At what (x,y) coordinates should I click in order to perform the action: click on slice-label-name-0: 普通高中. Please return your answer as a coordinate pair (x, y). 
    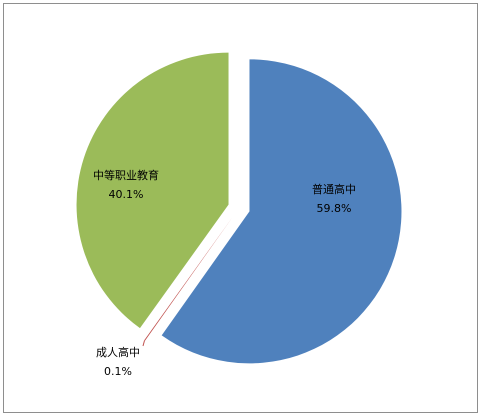
    Looking at the image, I should click on (334, 189).